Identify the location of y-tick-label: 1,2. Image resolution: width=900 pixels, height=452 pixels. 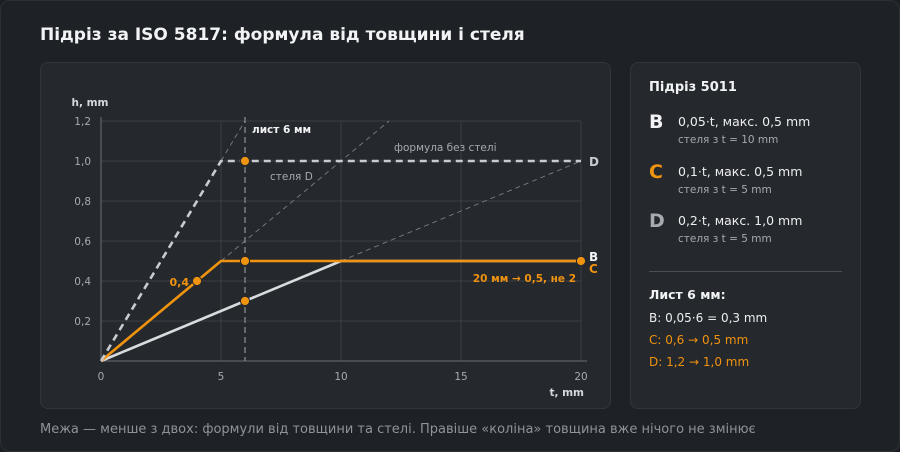
(82, 122).